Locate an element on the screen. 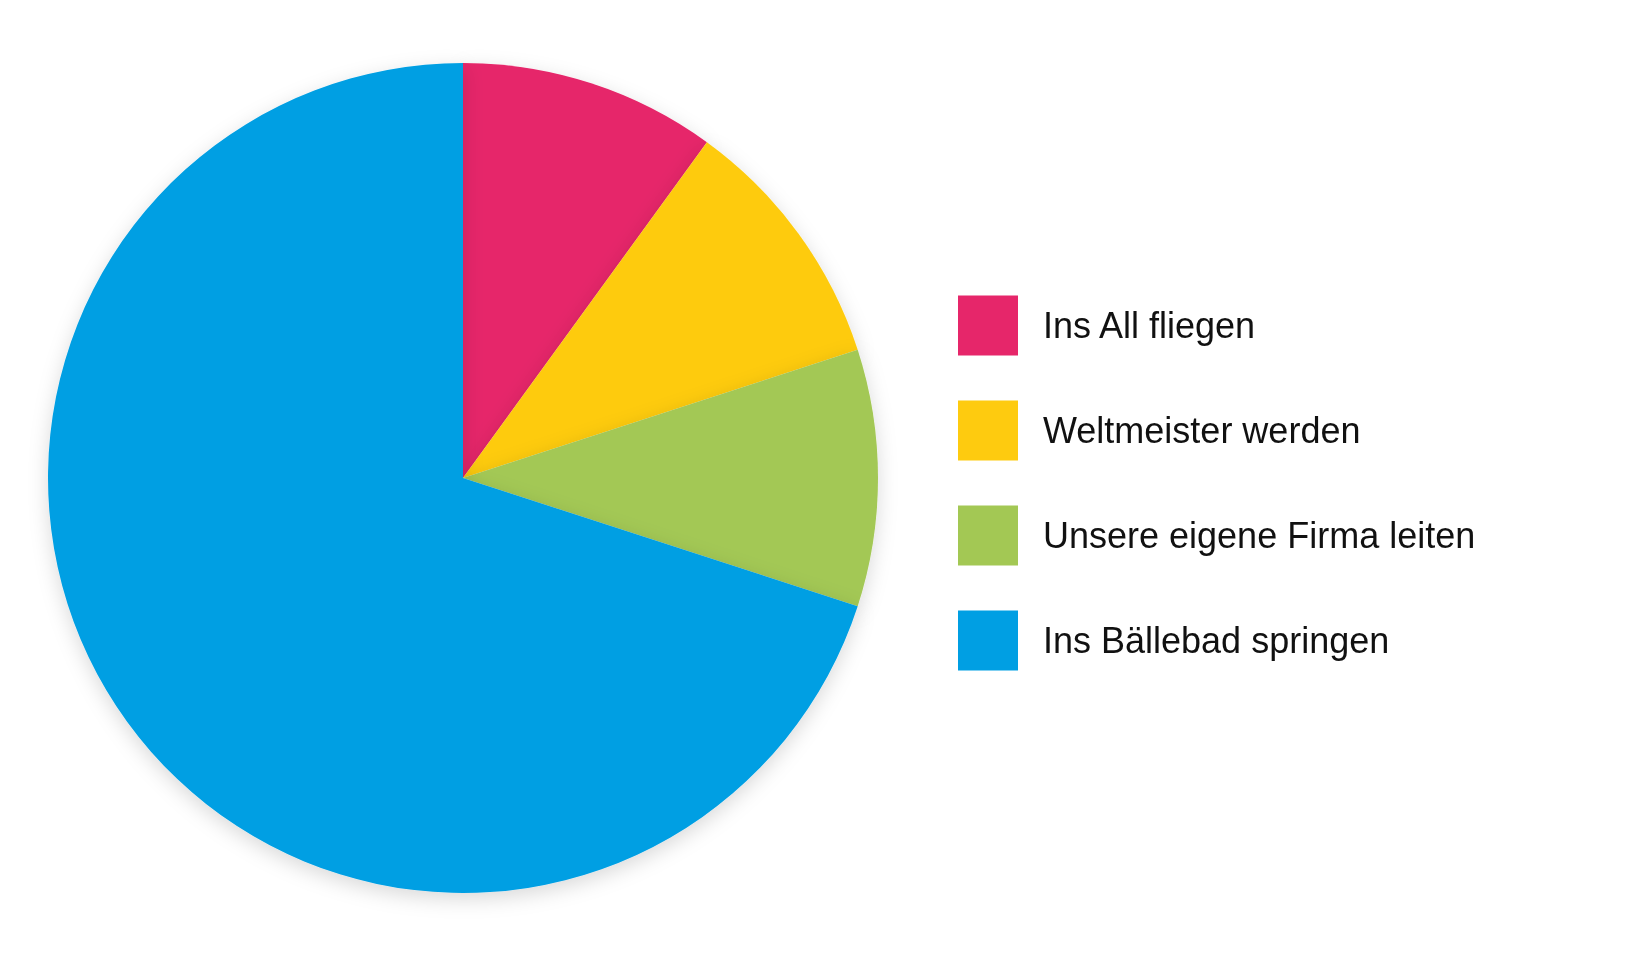 The image size is (1630, 971). legend-label: Ins Bällebad springen is located at coordinates (1216, 640).